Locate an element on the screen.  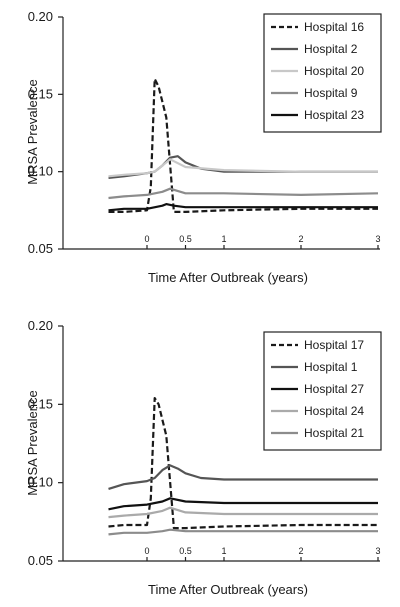
legend-label: Hospital 9 is located at coordinates (331, 93).